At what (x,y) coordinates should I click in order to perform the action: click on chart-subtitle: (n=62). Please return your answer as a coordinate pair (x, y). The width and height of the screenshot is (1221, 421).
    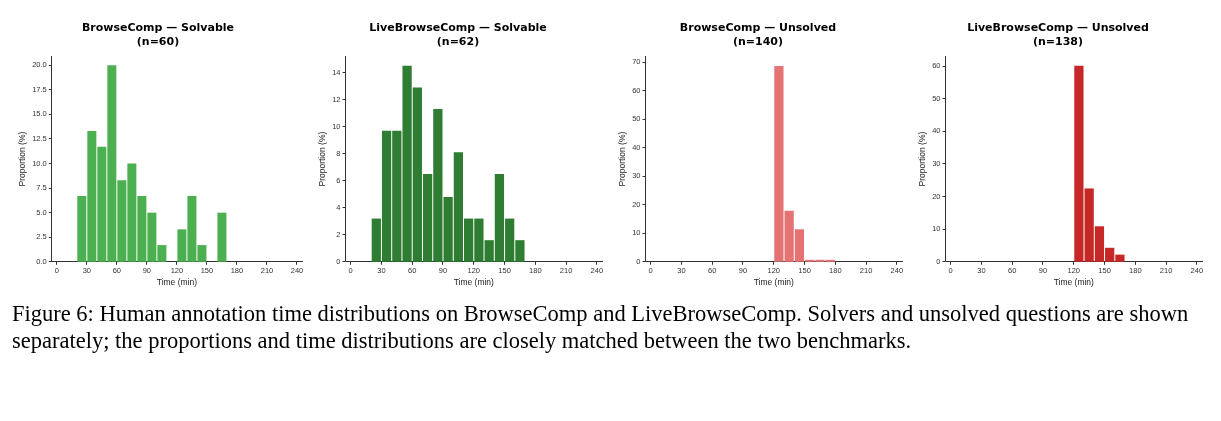
    Looking at the image, I should click on (458, 41).